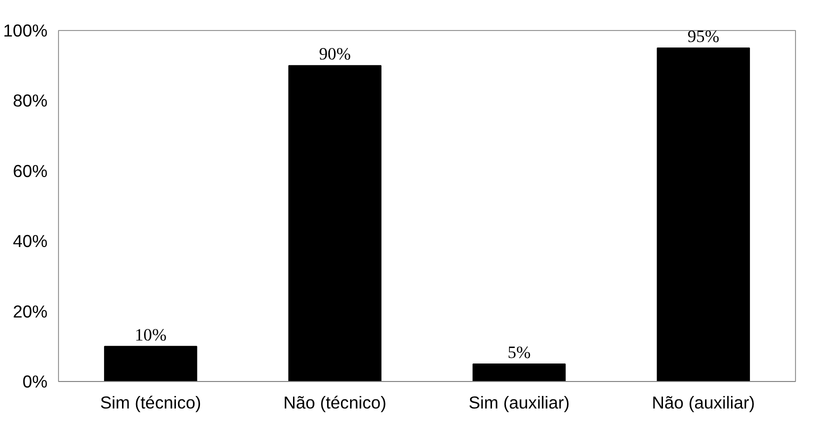 Image resolution: width=825 pixels, height=425 pixels. What do you see at coordinates (30, 241) in the screenshot?
I see `y-tick-label: 40%` at bounding box center [30, 241].